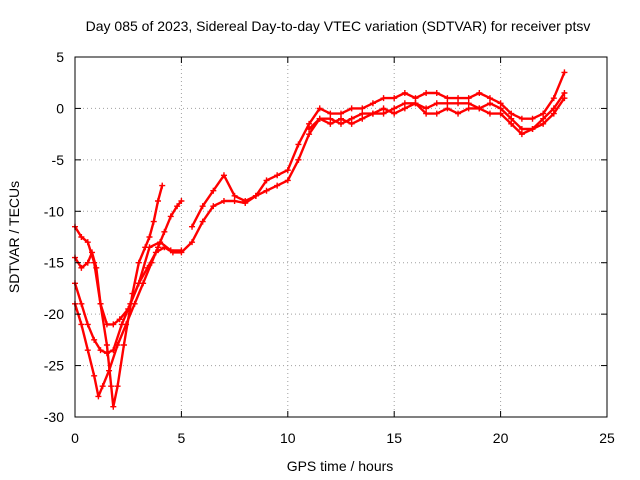 Image resolution: width=640 pixels, height=480 pixels. What do you see at coordinates (501, 438) in the screenshot?
I see `x-tick-label: 20` at bounding box center [501, 438].